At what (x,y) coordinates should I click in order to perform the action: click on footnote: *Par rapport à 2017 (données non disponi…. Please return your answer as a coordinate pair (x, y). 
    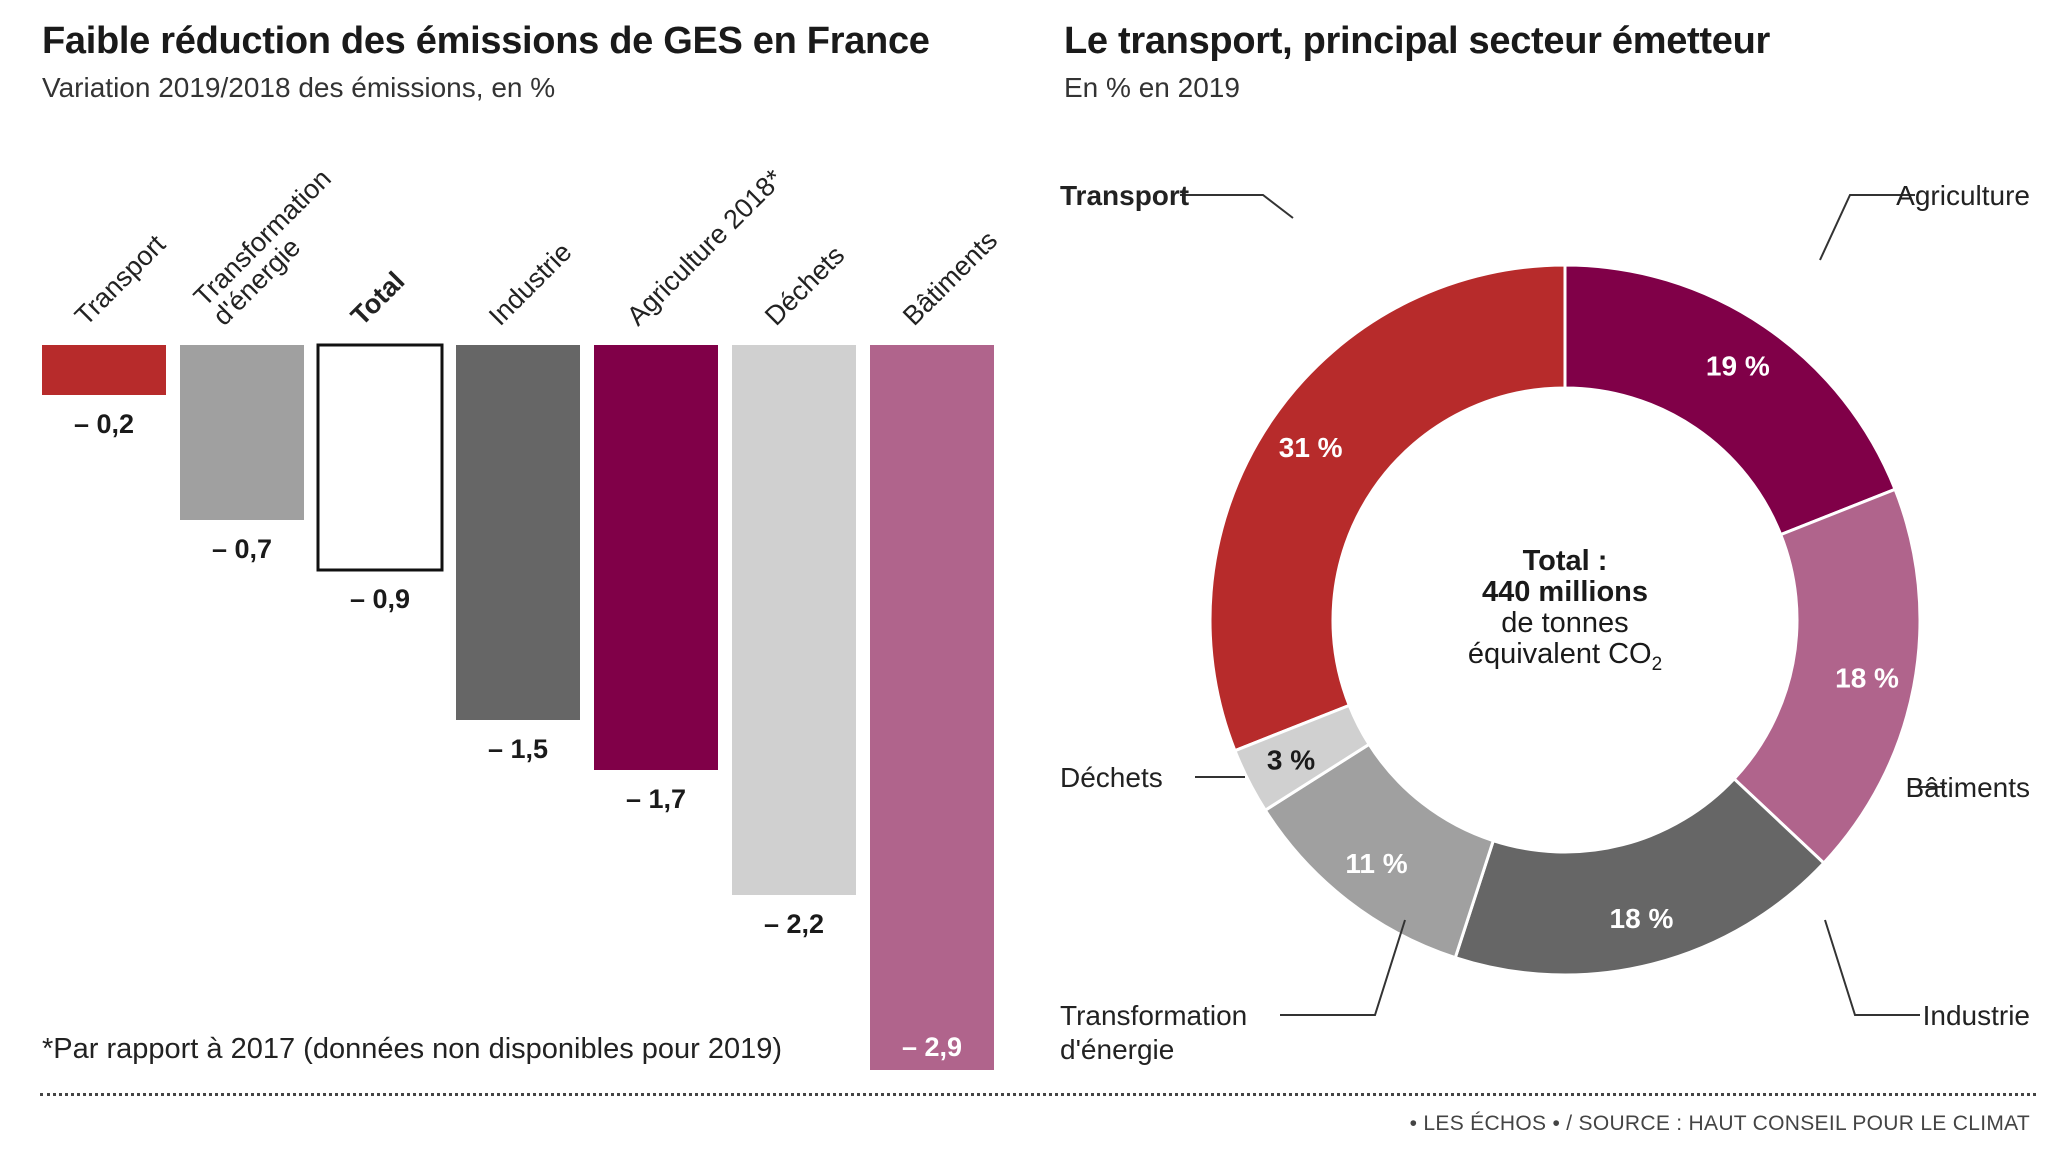
    Looking at the image, I should click on (412, 1049).